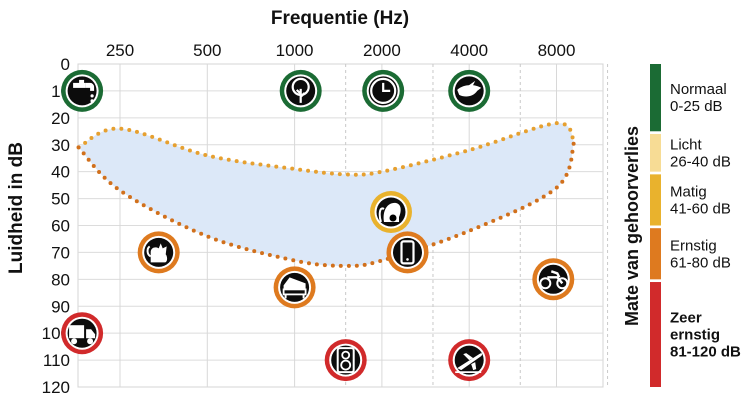  I want to click on y-axis-title: Luidheid in dB, so click(16, 208).